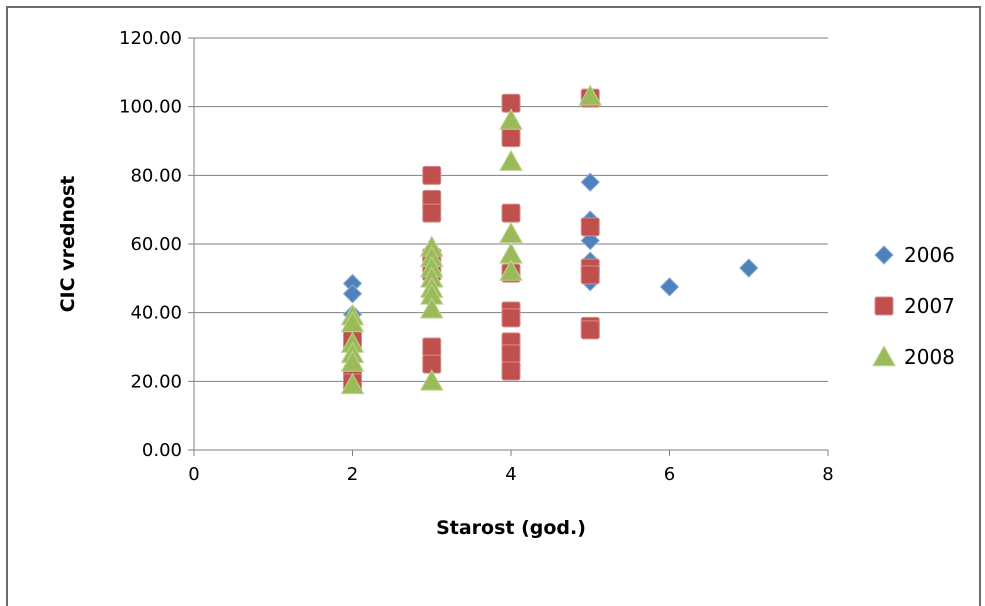 Image resolution: width=985 pixels, height=606 pixels. Describe the element at coordinates (156, 175) in the screenshot. I see `y-tick-label: 80.00` at that location.